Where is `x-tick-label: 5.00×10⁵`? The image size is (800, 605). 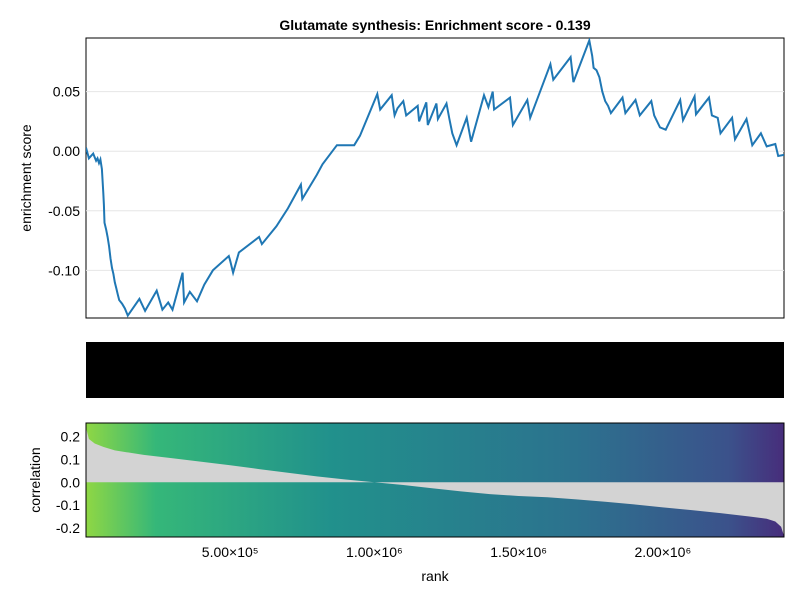 x-tick-label: 5.00×10⁵ is located at coordinates (230, 552).